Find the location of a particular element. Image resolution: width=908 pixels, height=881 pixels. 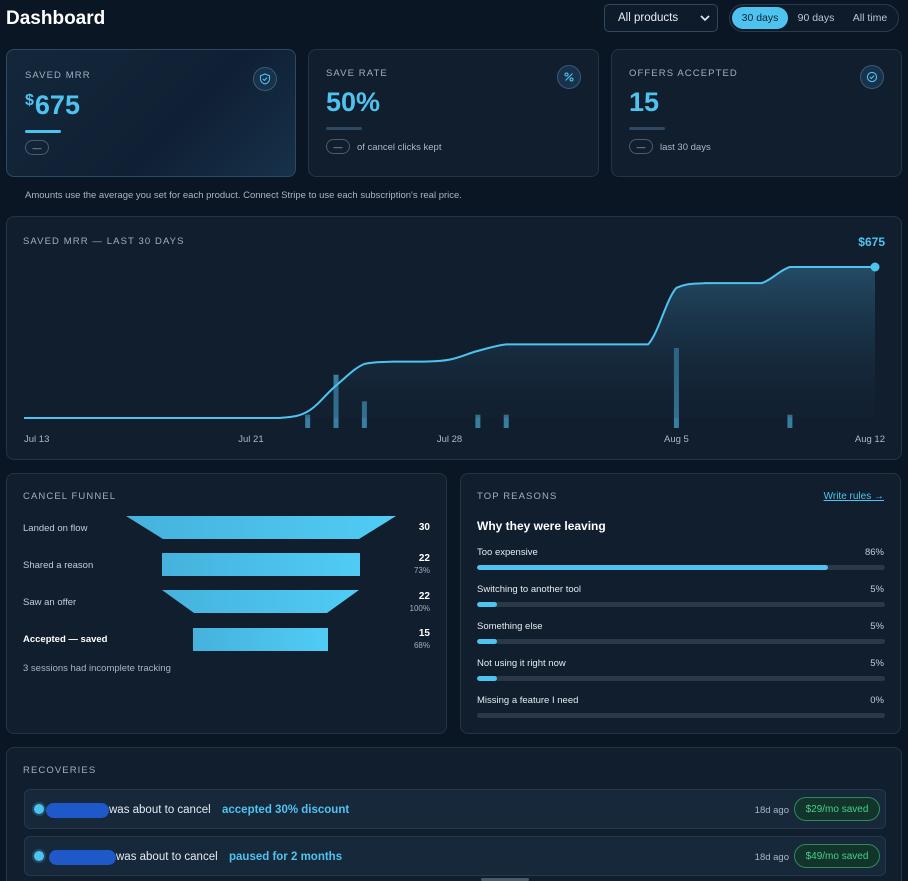

chart-total: $675 is located at coordinates (871, 242).